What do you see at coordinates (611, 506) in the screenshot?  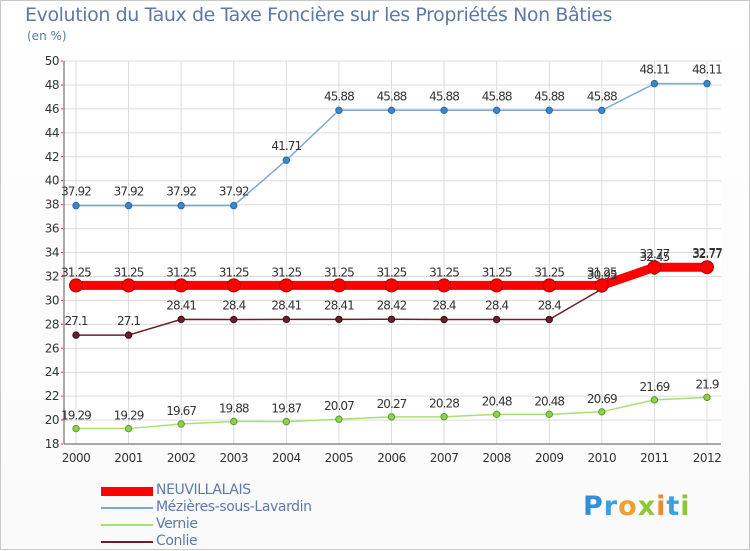 I see `logo-letter: r` at bounding box center [611, 506].